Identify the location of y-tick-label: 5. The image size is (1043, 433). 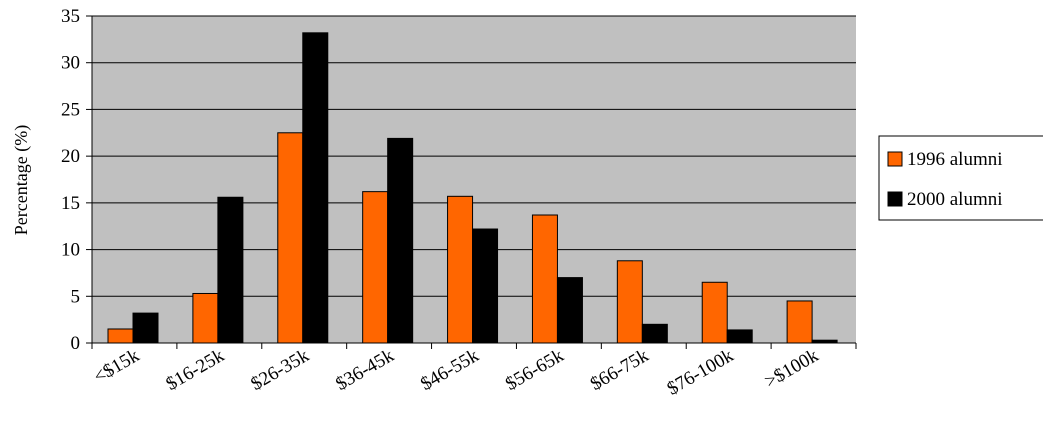
(76, 296).